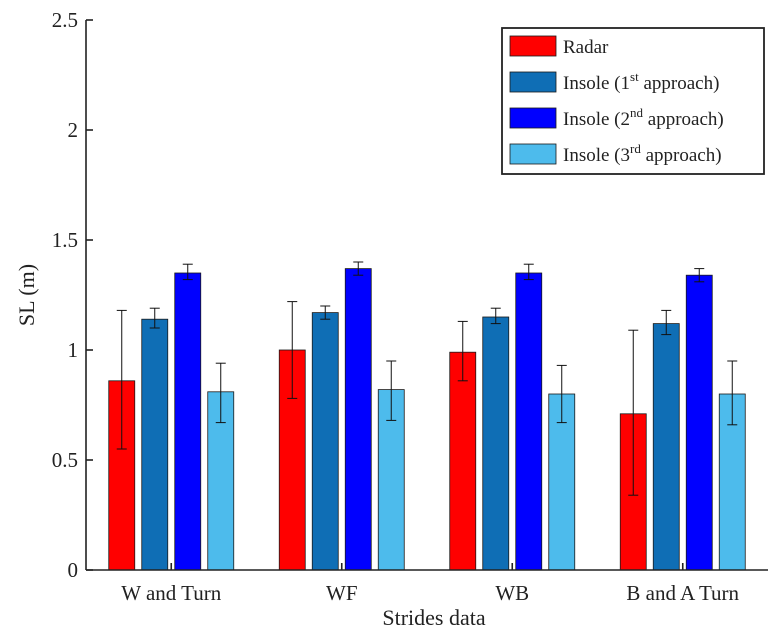 The height and width of the screenshot is (634, 771). I want to click on legend-label-3: Insole (2nd approach), so click(643, 117).